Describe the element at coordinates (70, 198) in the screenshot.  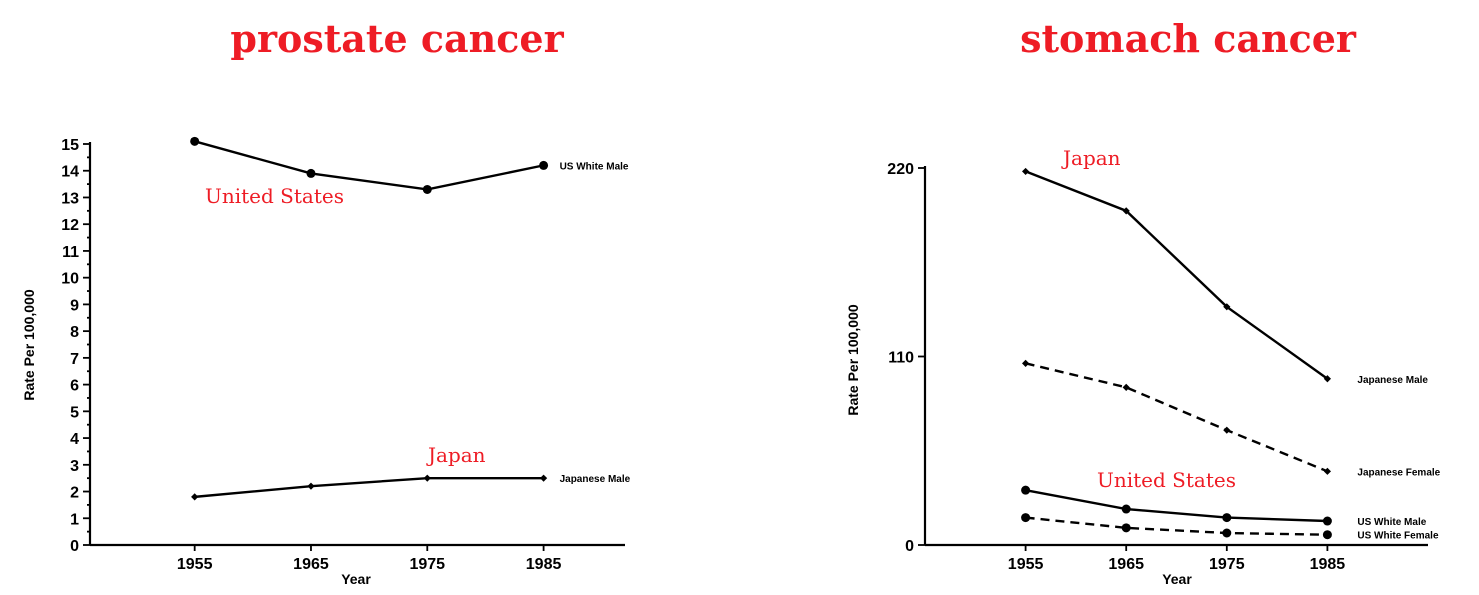
I see `y-tick-label: 13` at that location.